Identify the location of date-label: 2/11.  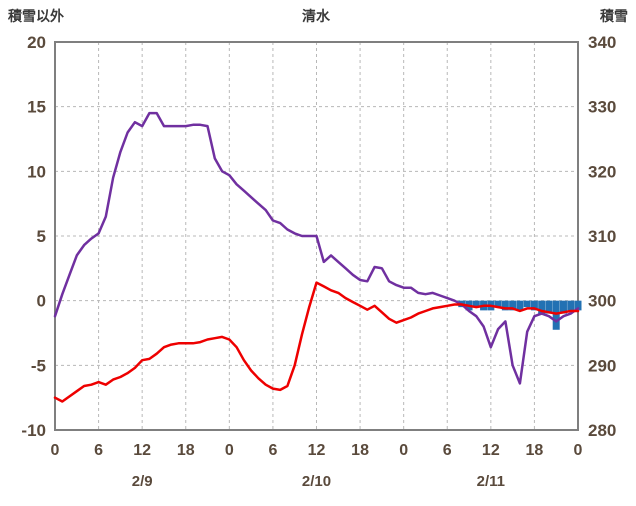
(491, 481).